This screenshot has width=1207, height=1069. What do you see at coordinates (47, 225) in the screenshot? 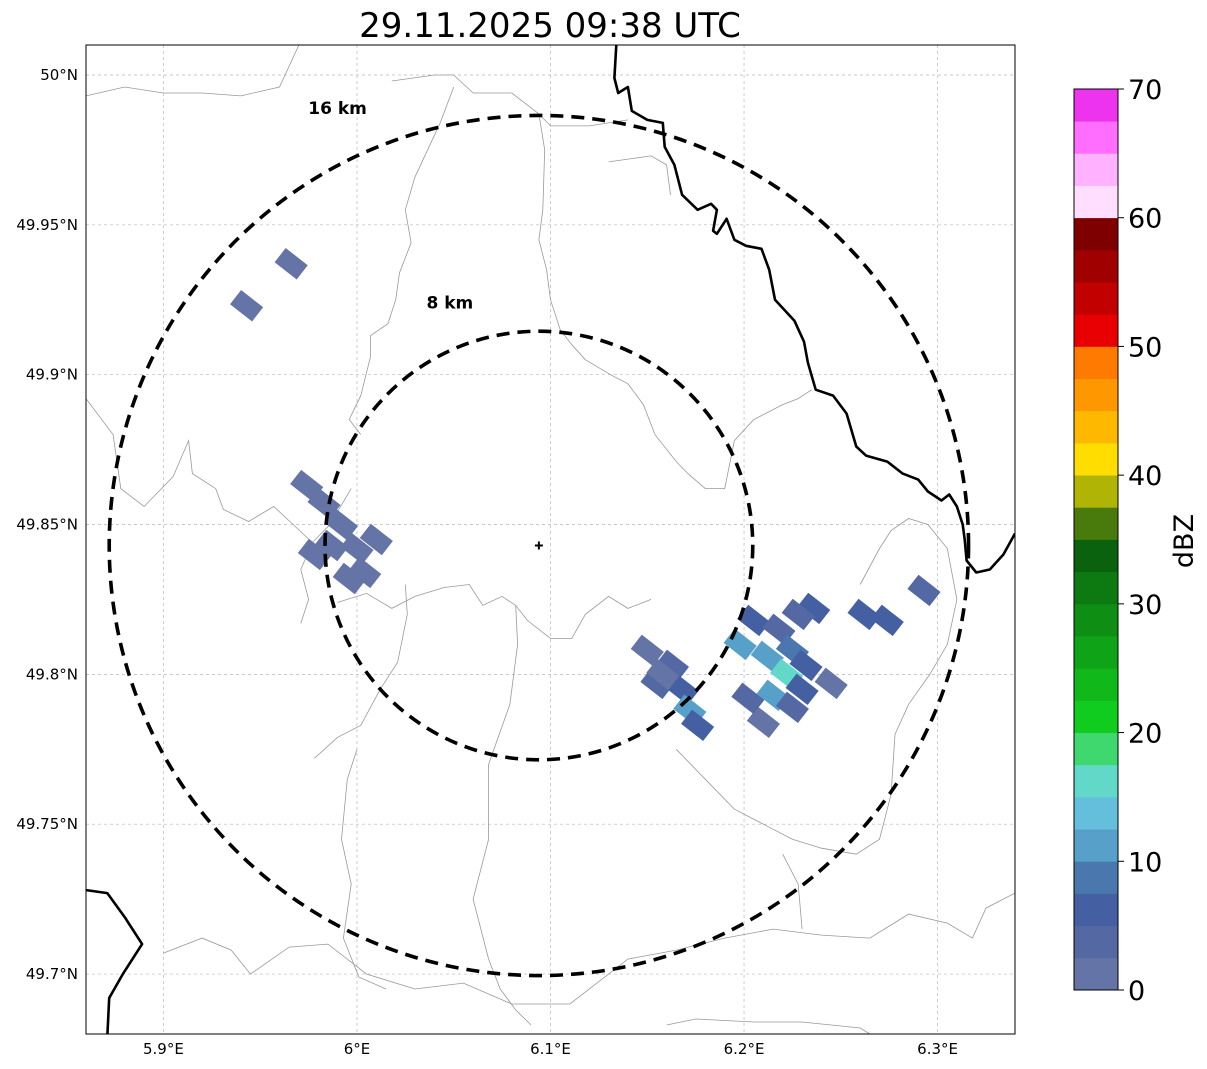
I see `y-tick-label: 49.95°N` at bounding box center [47, 225].